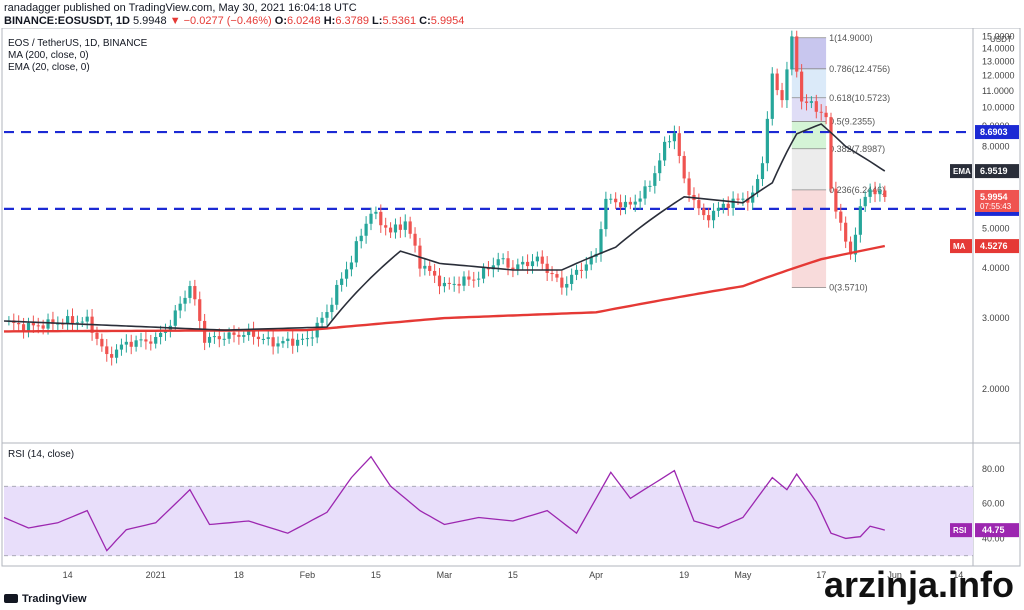  I want to click on low-value: 5.5361, so click(399, 21).